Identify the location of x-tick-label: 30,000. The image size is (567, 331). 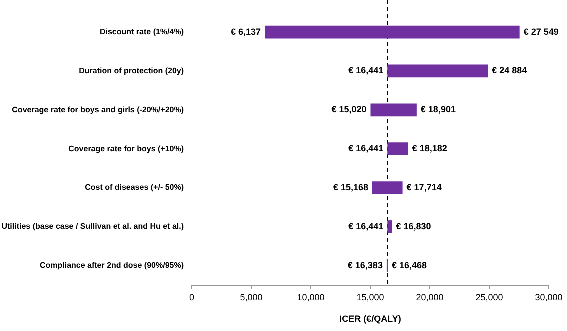
(549, 297).